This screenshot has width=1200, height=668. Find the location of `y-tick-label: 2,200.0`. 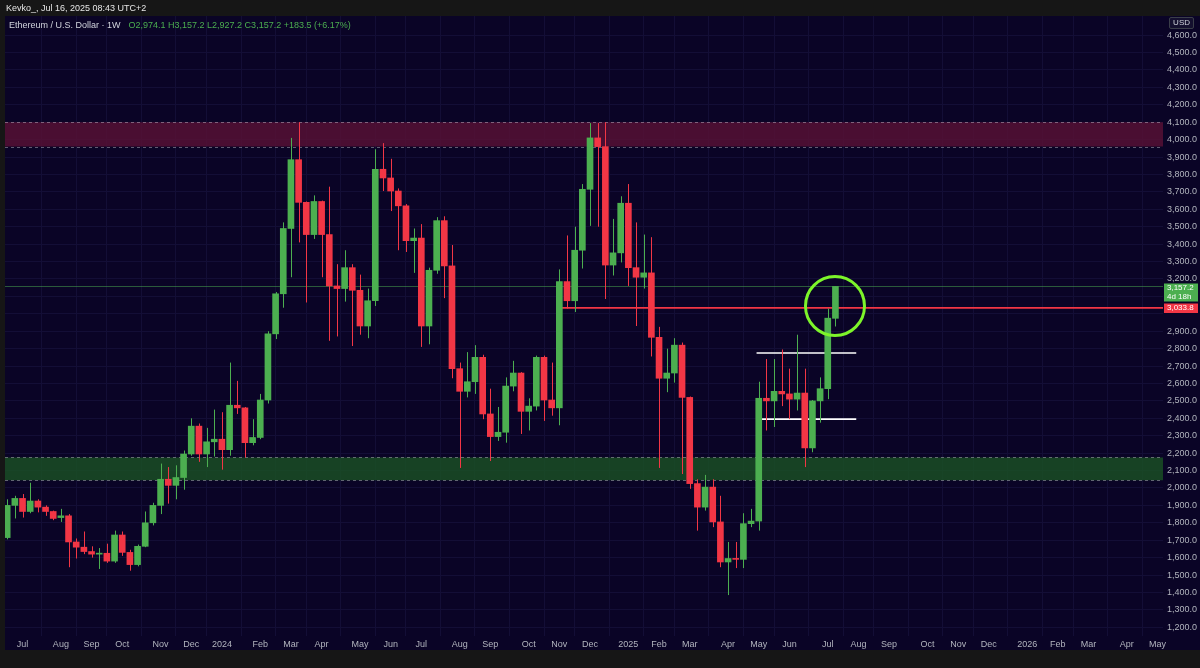

y-tick-label: 2,200.0 is located at coordinates (1182, 452).